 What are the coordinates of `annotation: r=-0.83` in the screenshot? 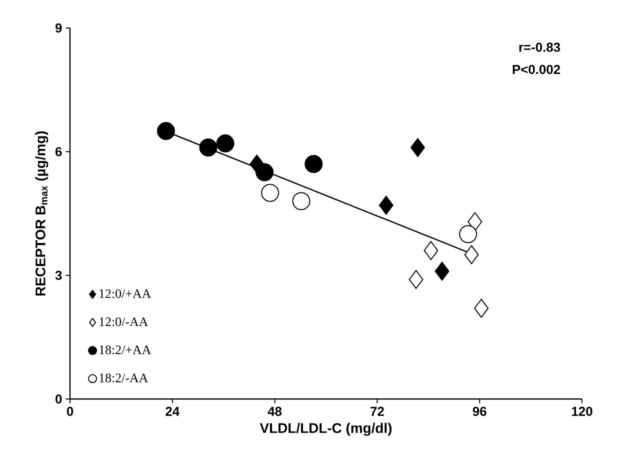 It's located at (539, 47).